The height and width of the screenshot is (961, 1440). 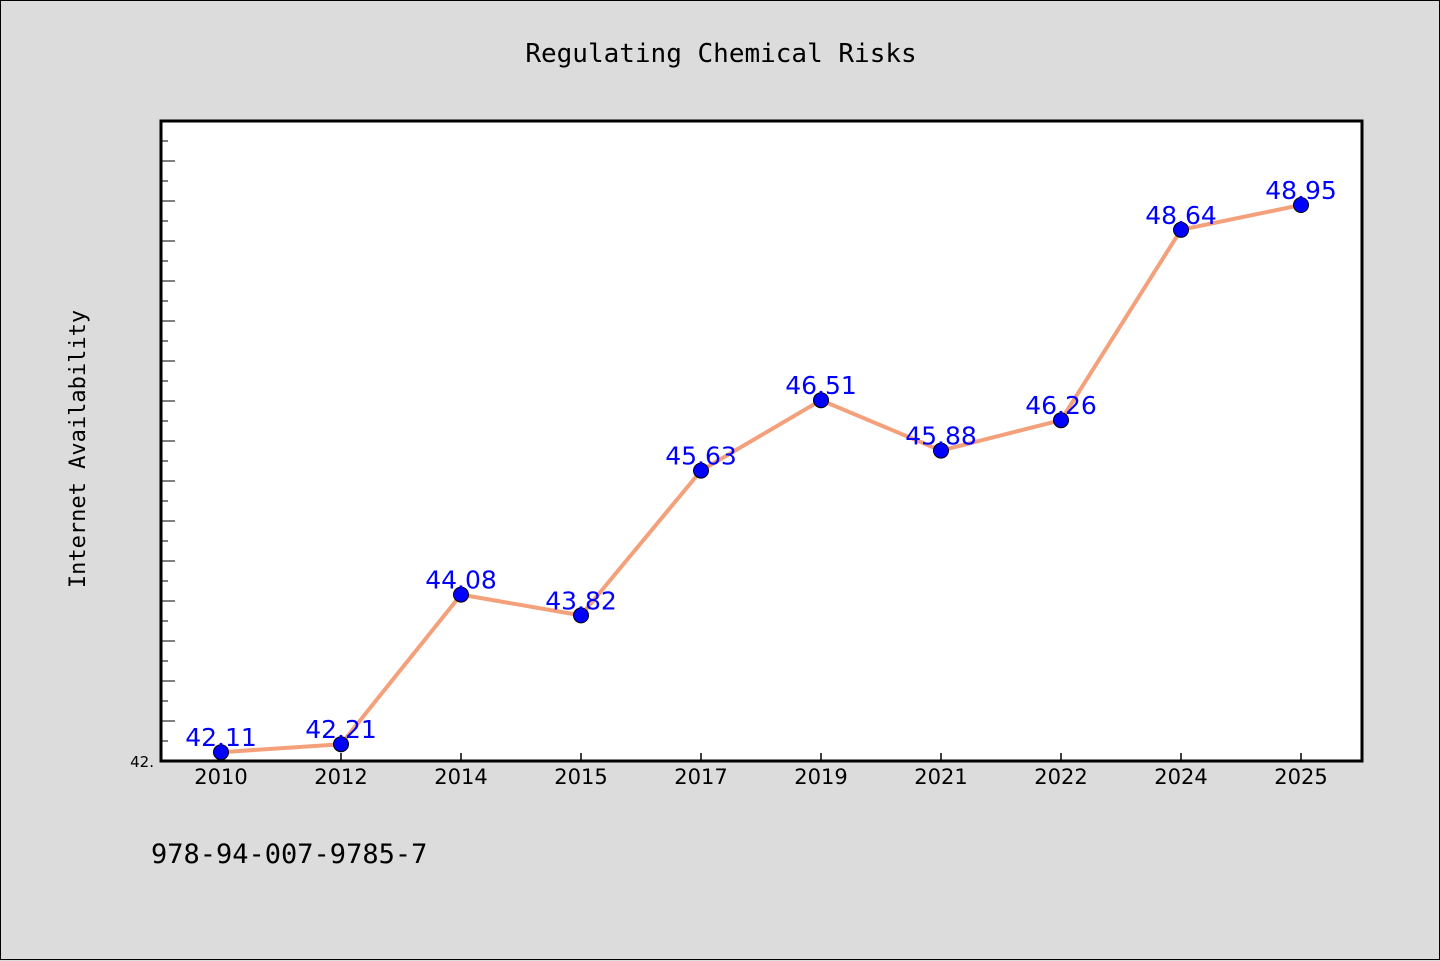 I want to click on y-axis-label: Internet Availability, so click(x=78, y=449).